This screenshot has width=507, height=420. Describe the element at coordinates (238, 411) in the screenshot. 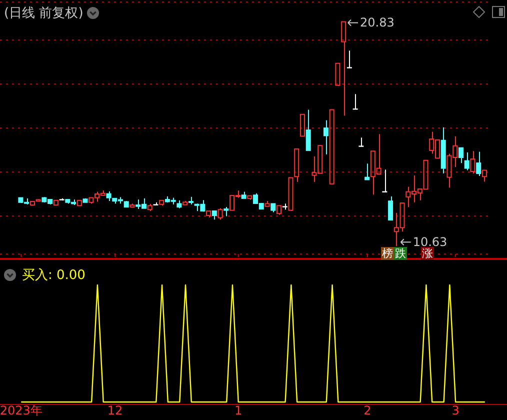

I see `x-tick-label: 1` at that location.